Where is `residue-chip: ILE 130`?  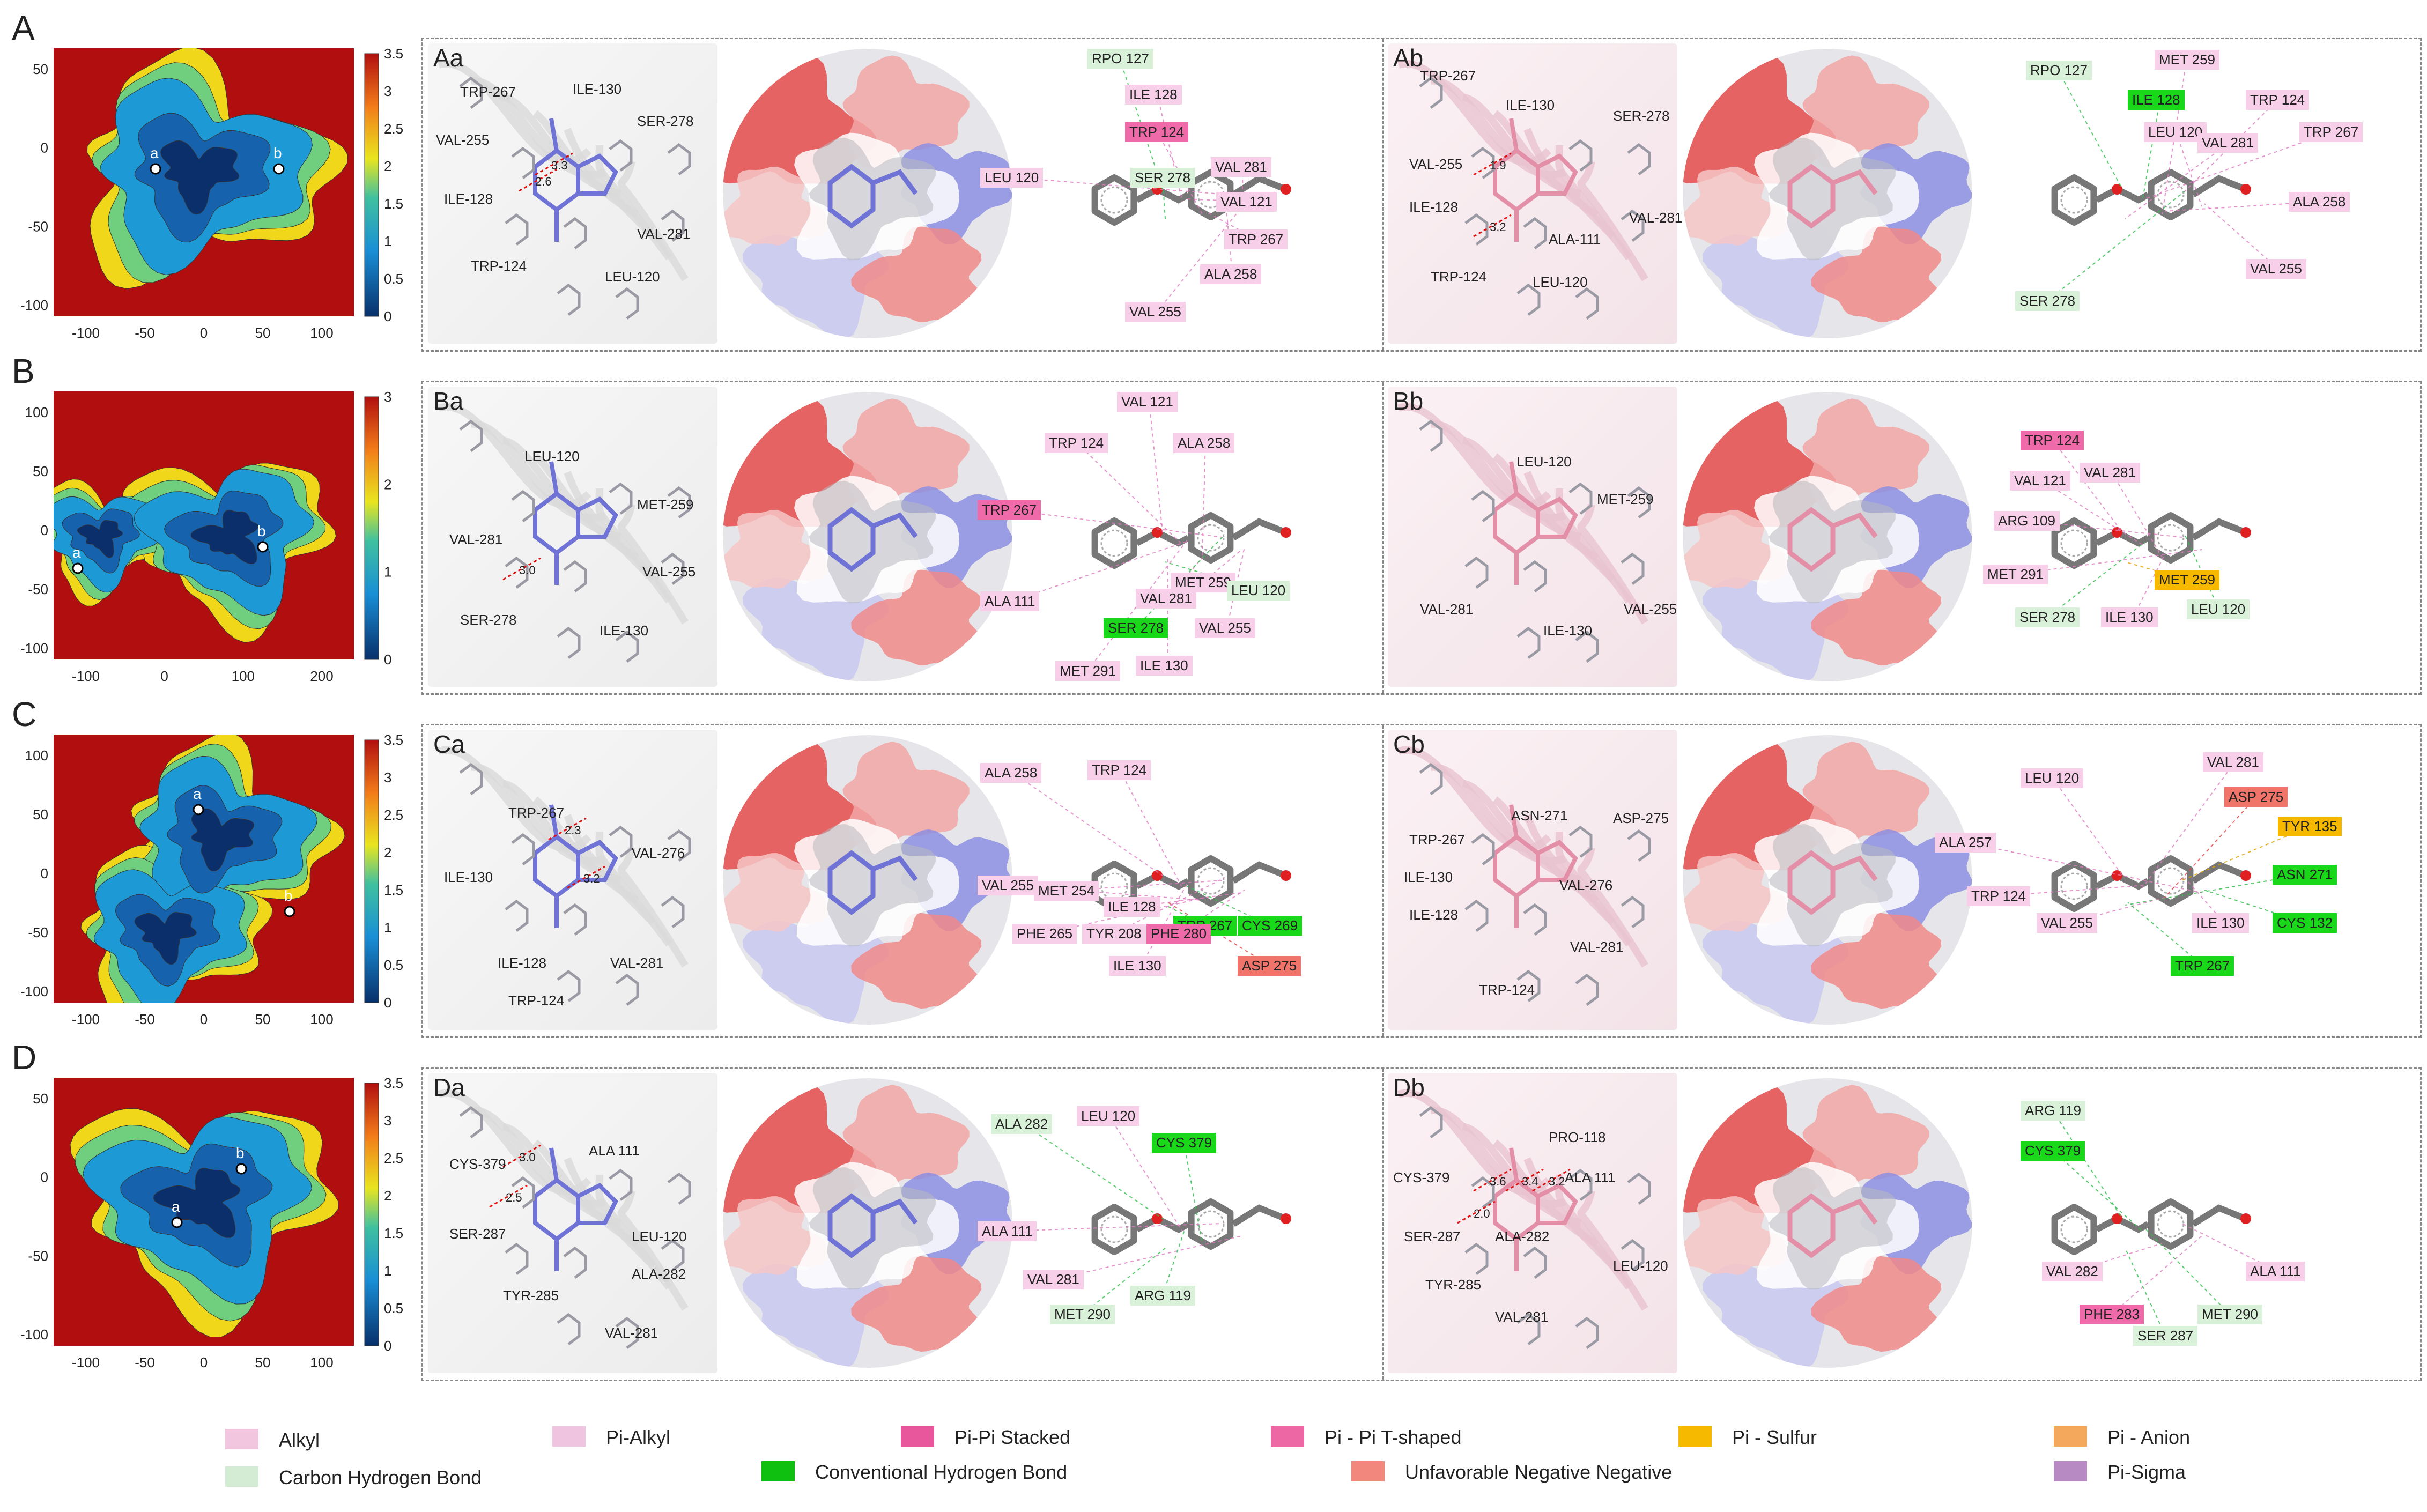 residue-chip: ILE 130 is located at coordinates (1137, 966).